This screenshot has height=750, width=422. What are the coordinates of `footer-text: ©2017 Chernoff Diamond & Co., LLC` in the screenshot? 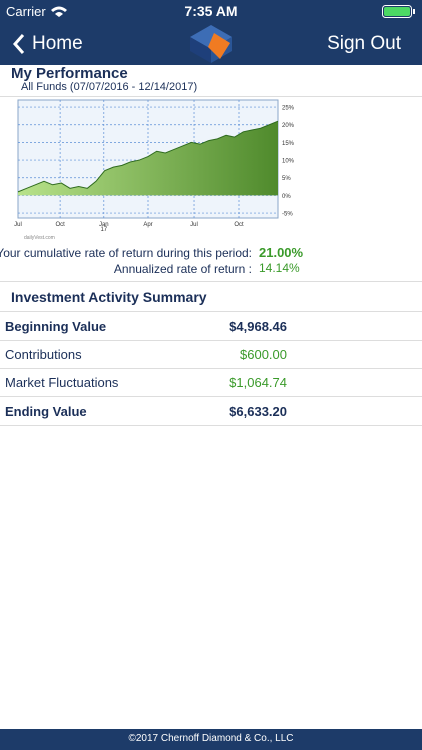 It's located at (211, 738).